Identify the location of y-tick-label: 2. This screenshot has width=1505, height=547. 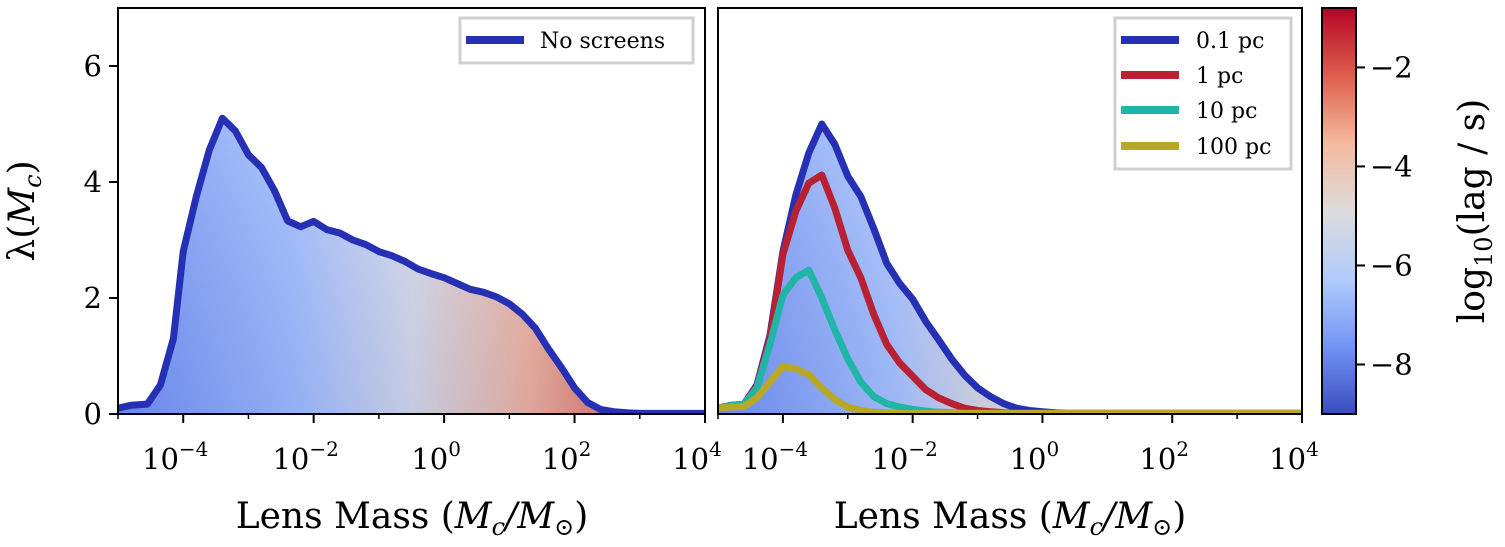
(93, 298).